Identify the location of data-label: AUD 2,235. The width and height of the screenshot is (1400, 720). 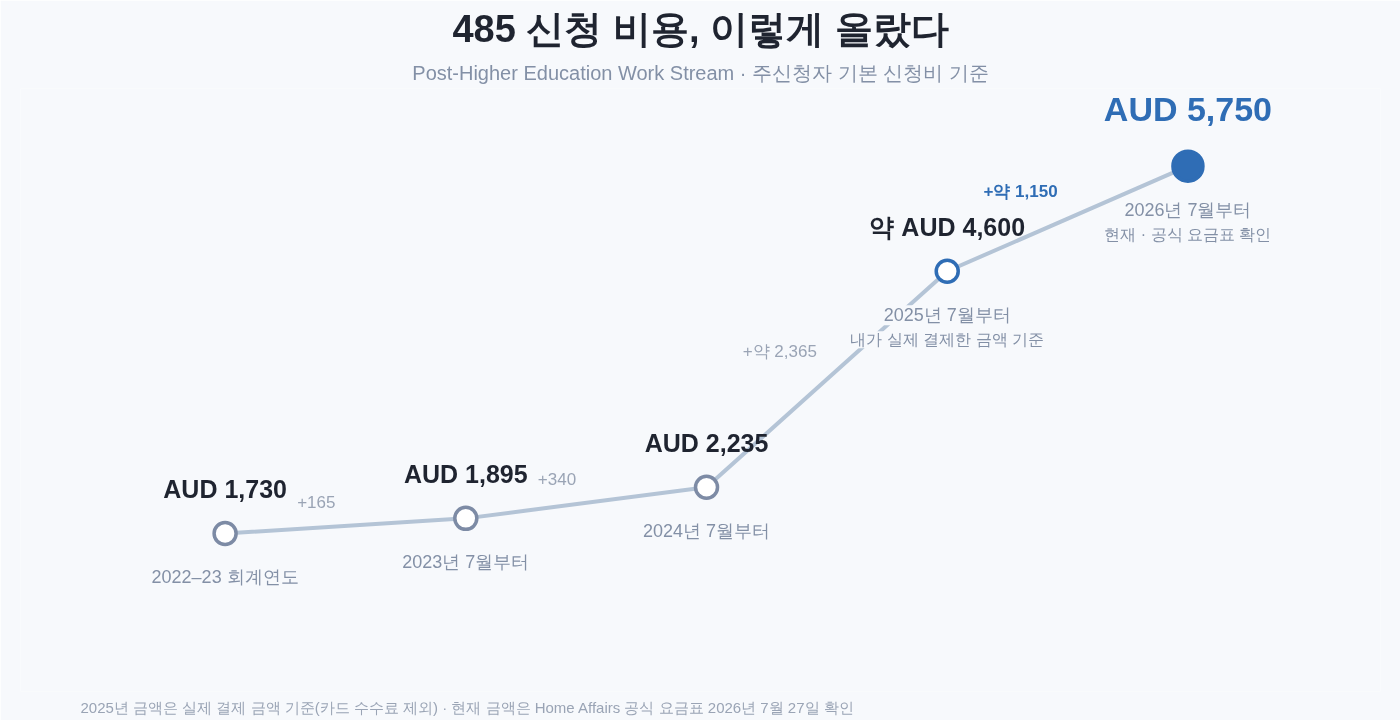
(706, 443).